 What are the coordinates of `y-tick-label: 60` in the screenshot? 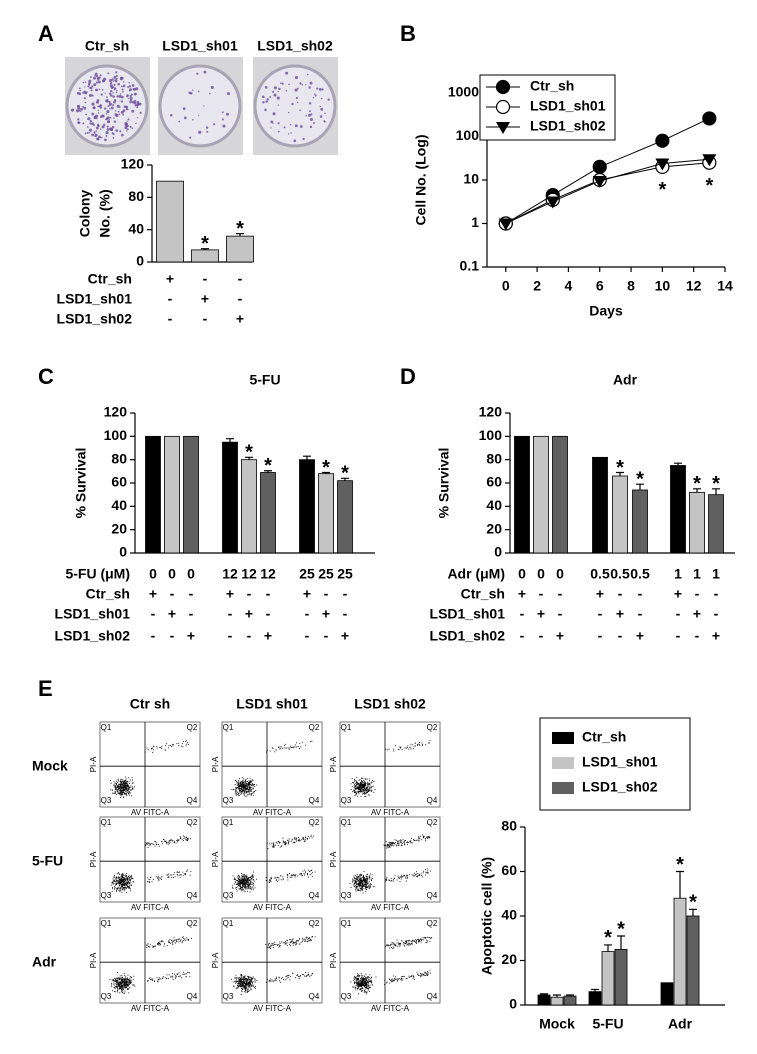 It's located at (509, 870).